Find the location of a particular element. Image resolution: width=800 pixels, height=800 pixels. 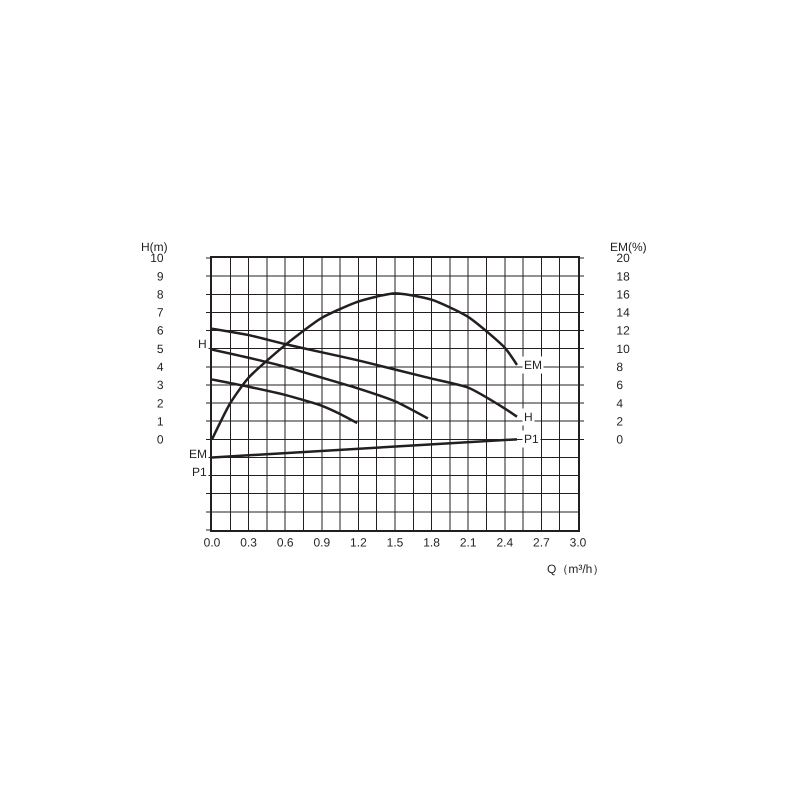

y-axis-title: H(m) is located at coordinates (154, 247).